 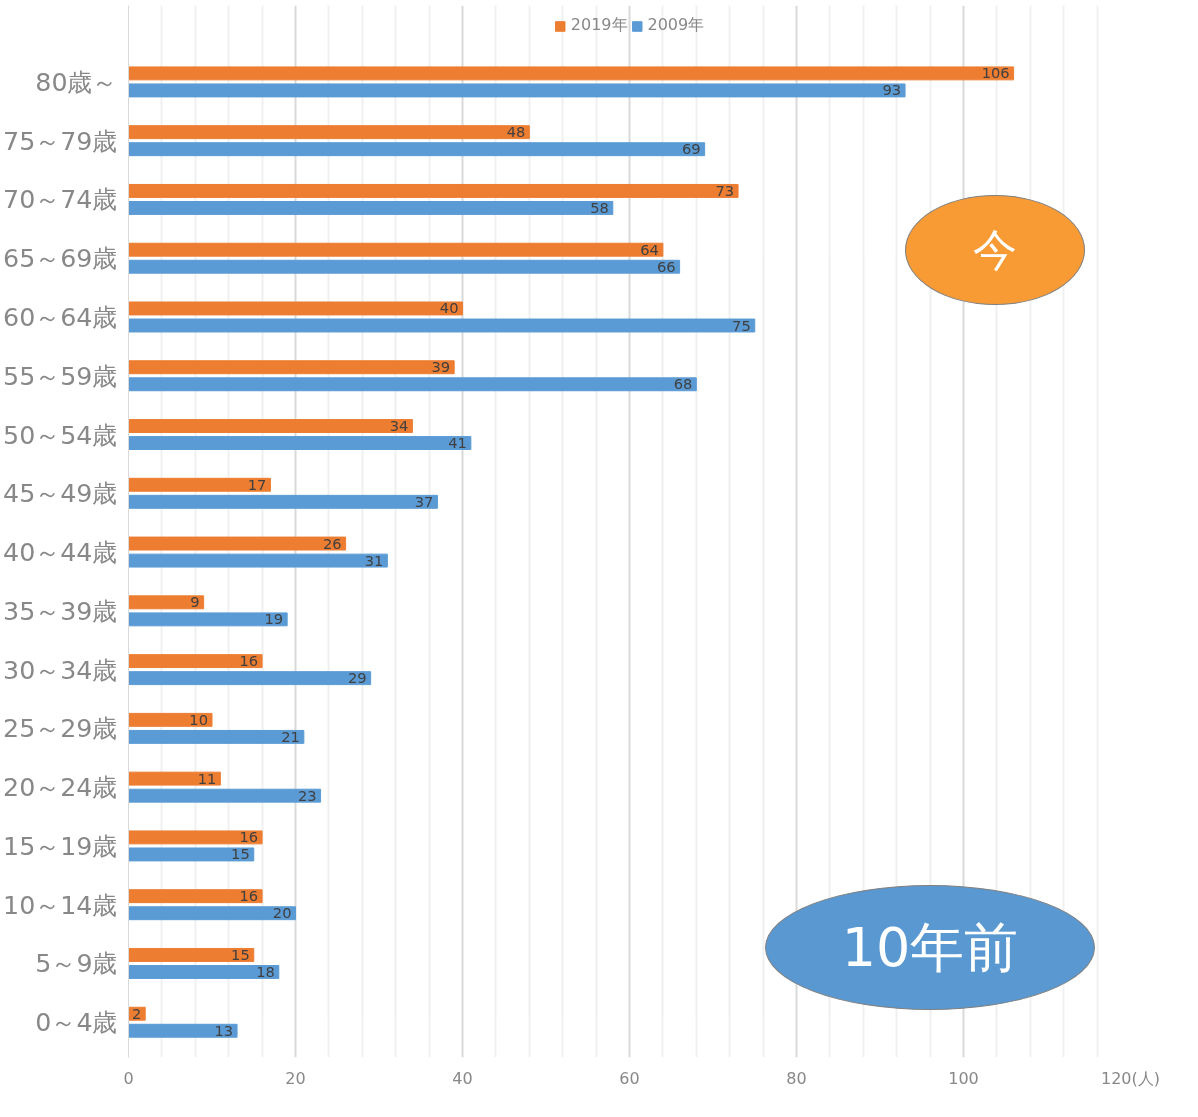 I want to click on data-label: 106, so click(x=995, y=73).